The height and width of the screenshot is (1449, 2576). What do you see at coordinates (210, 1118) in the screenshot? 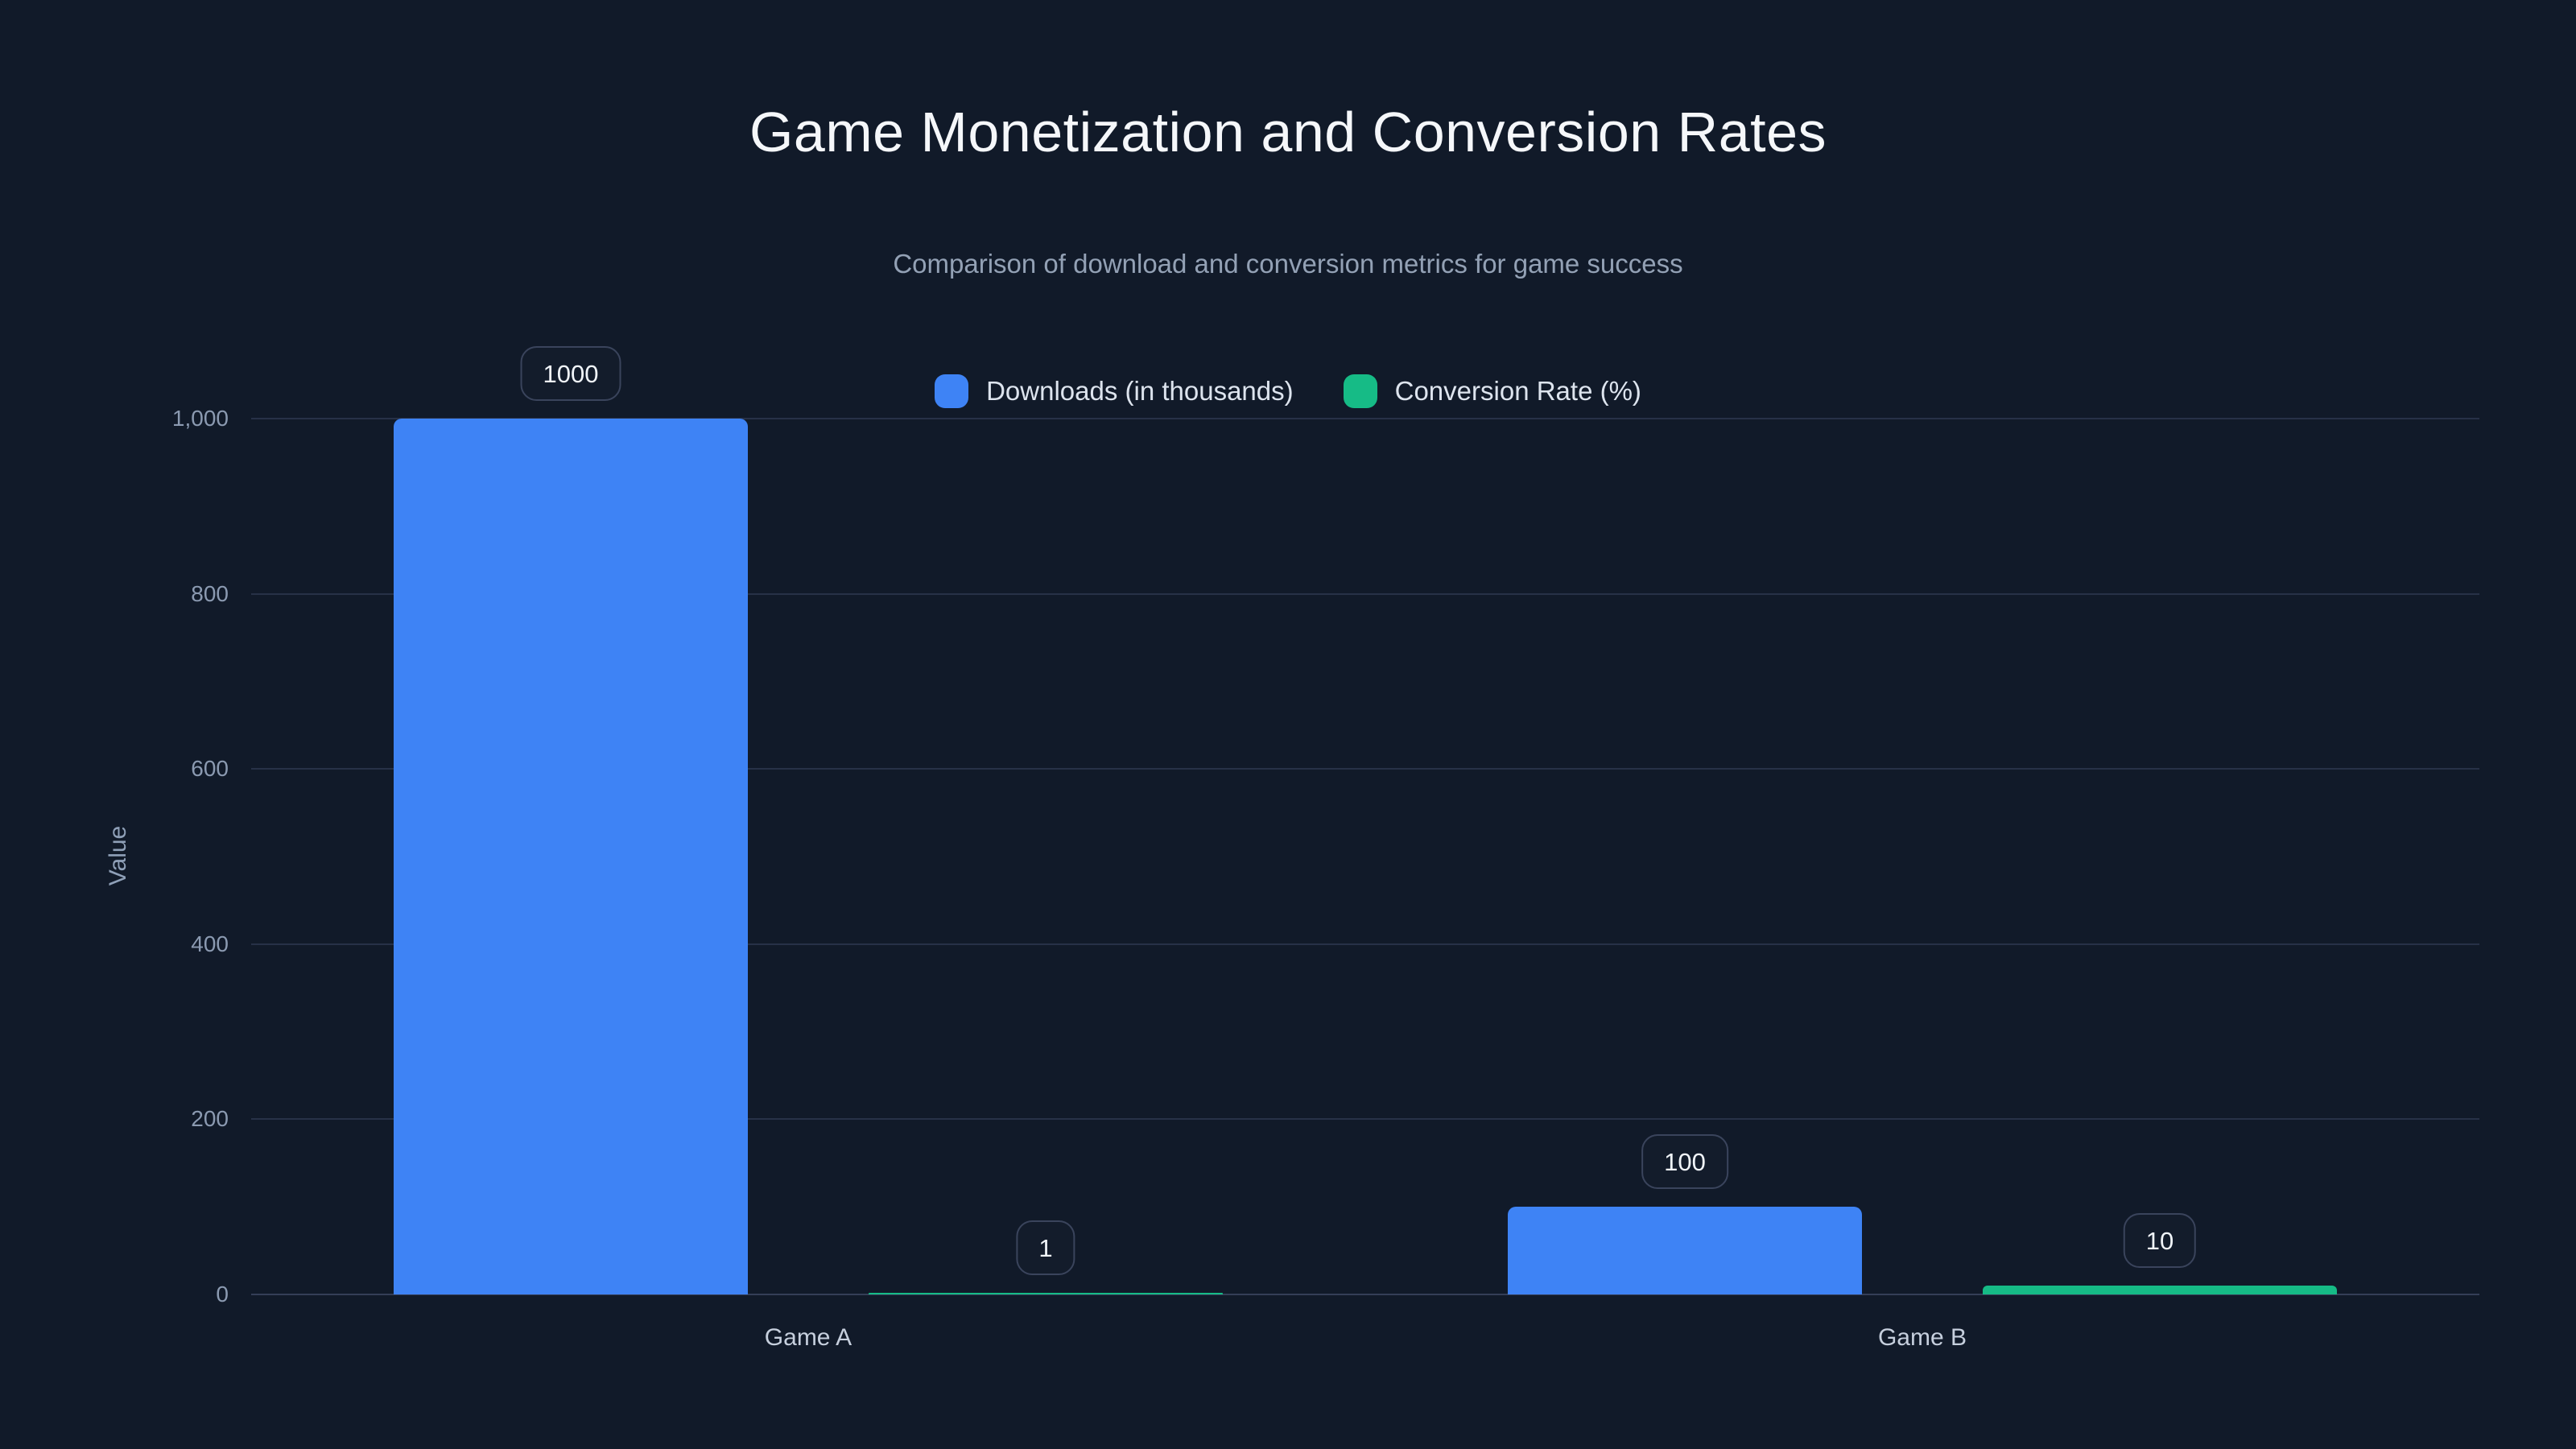
I see `y-tick-label-200: 200` at bounding box center [210, 1118].